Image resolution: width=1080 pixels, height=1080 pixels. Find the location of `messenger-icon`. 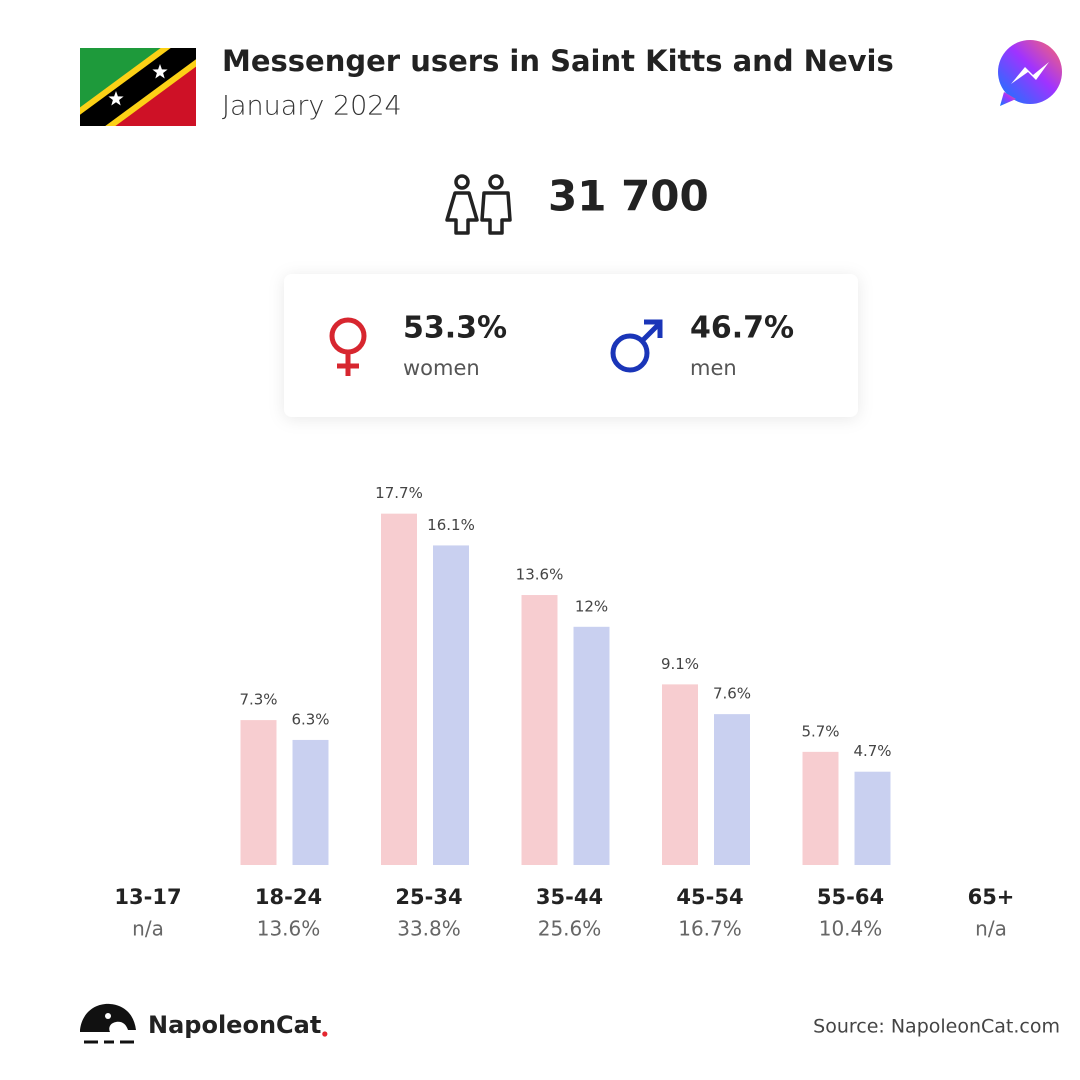

messenger-icon is located at coordinates (1030, 73).